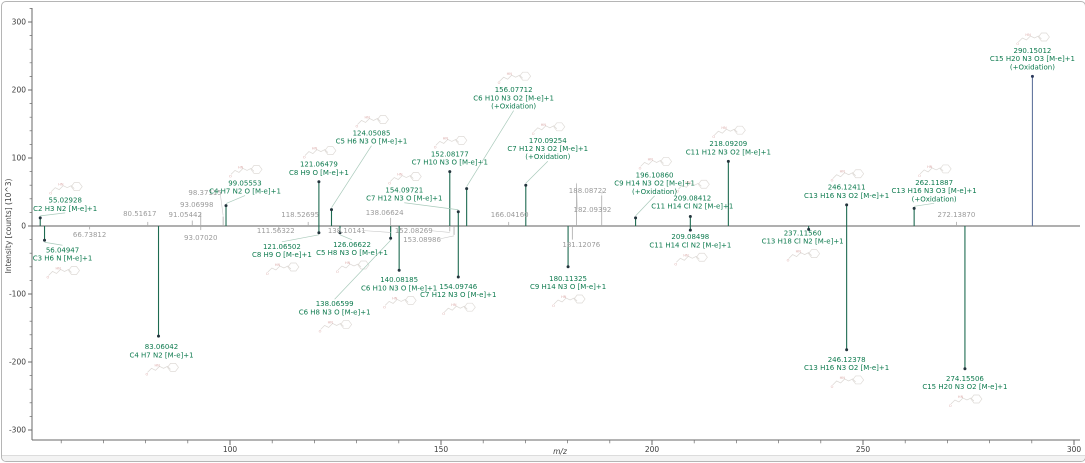 This screenshot has height=463, width=1085. What do you see at coordinates (593, 210) in the screenshot?
I see `peak-label-minor: 182.09392` at bounding box center [593, 210].